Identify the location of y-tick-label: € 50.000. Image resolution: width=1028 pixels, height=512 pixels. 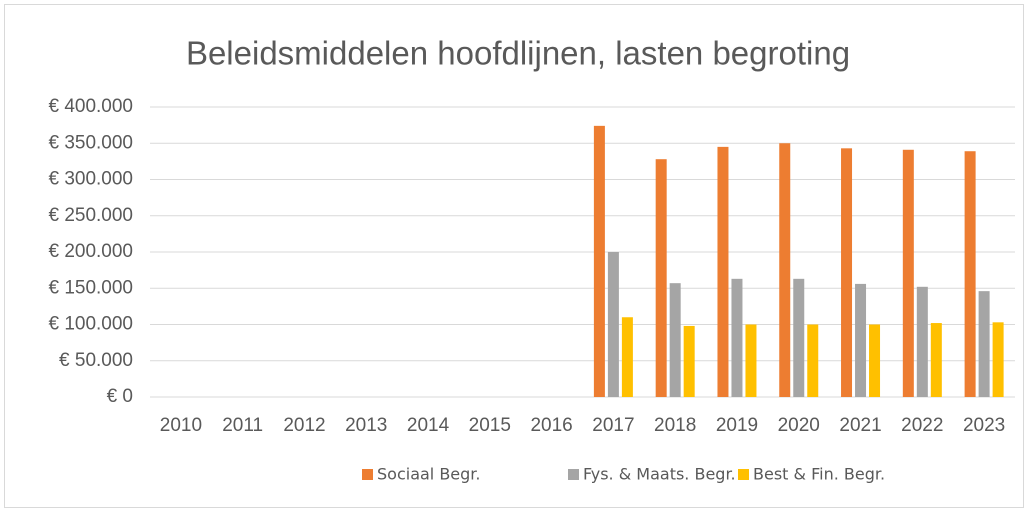
(96, 360).